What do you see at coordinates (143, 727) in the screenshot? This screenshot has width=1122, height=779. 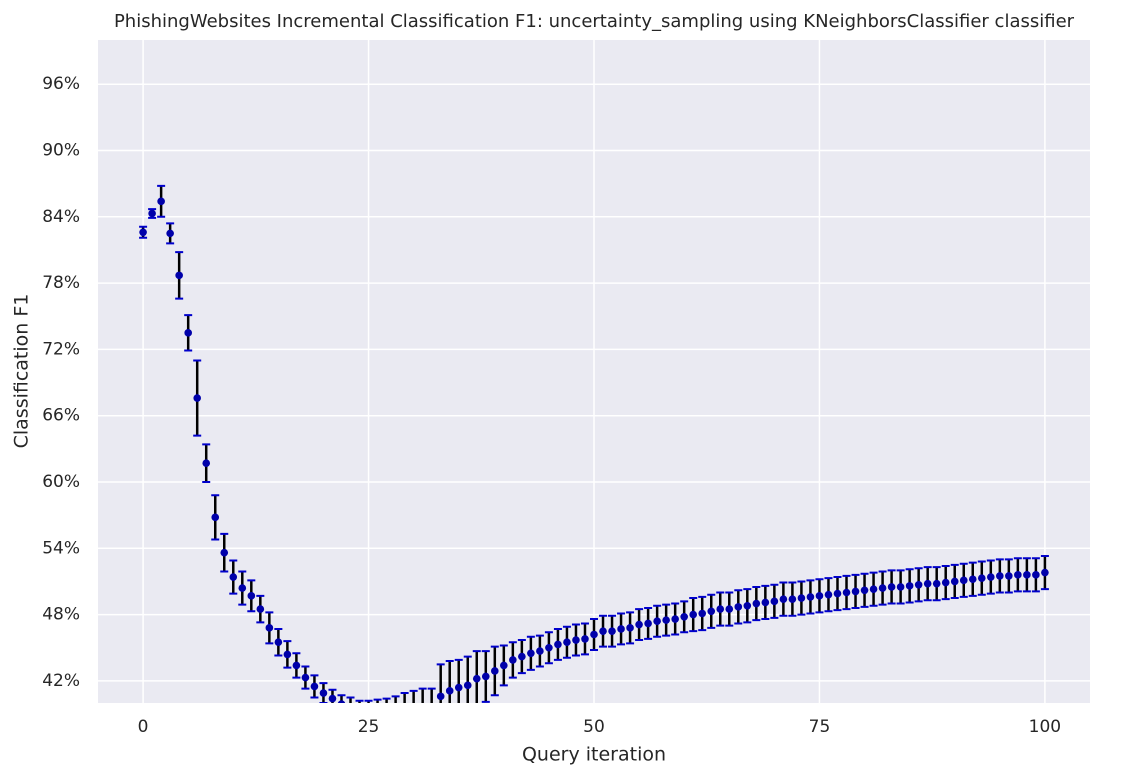 I see `x-tick-label: 0` at bounding box center [143, 727].